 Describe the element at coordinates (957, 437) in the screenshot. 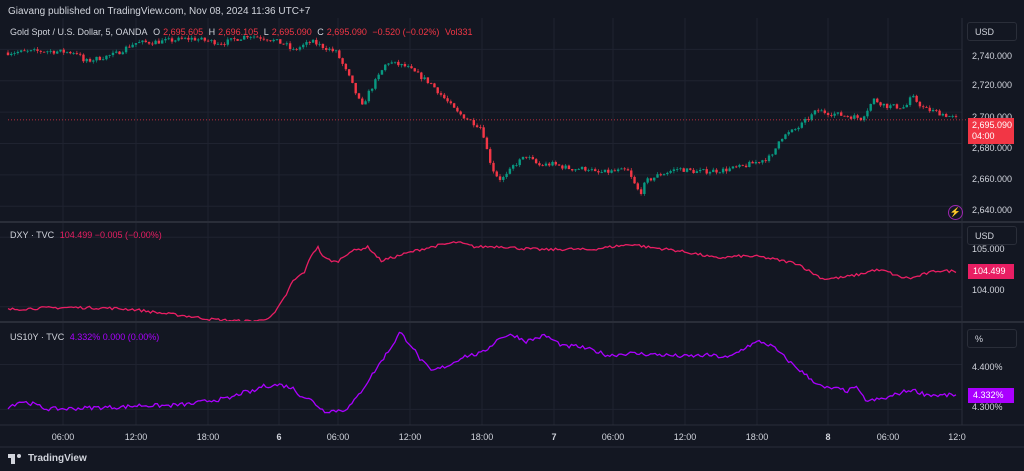

I see `x-tick-label: 12:0` at that location.